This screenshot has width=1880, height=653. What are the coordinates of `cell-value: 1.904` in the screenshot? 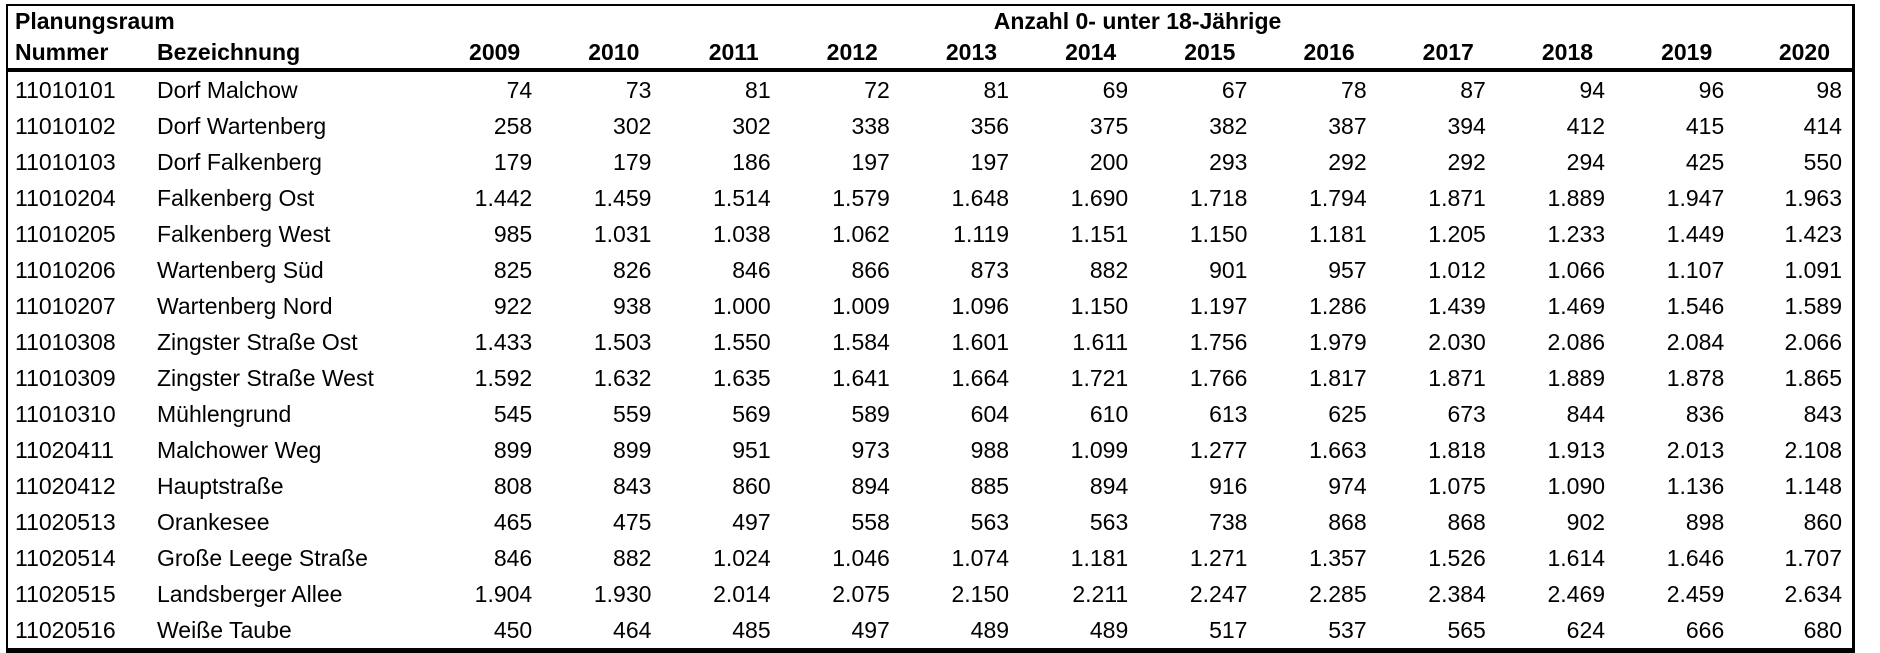 It's located at (503, 593).